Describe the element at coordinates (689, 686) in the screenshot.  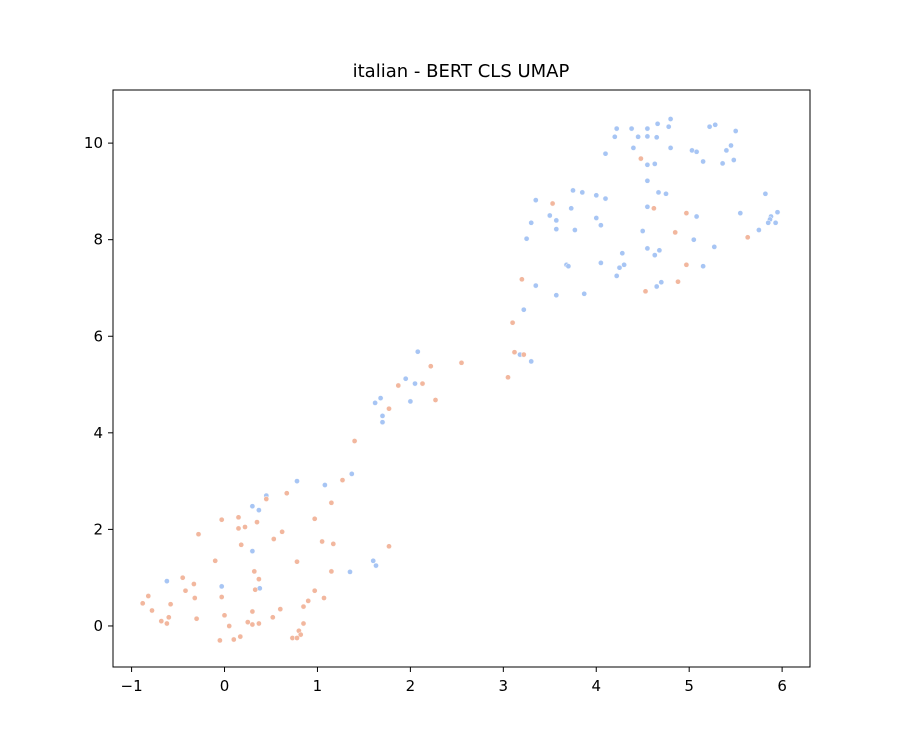
I see `x-tick-label: 5` at that location.